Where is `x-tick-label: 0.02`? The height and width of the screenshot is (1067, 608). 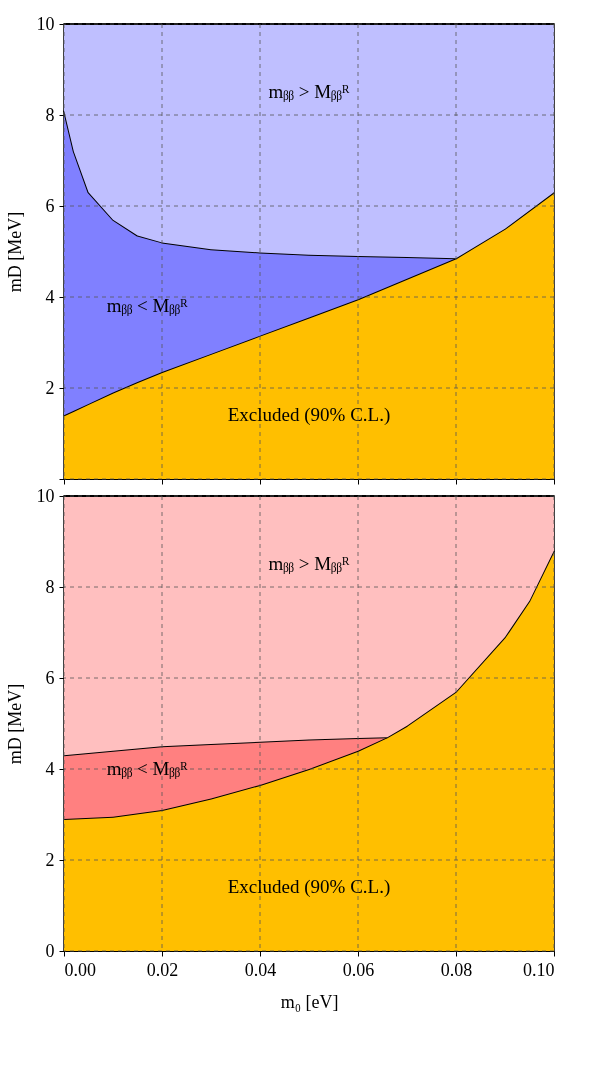
x-tick-label: 0.02 is located at coordinates (162, 969).